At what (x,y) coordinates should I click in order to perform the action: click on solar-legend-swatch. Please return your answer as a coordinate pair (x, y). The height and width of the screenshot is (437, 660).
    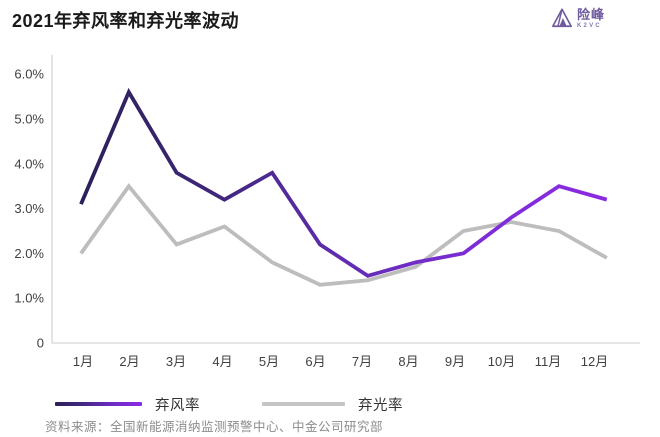
    Looking at the image, I should click on (303, 404).